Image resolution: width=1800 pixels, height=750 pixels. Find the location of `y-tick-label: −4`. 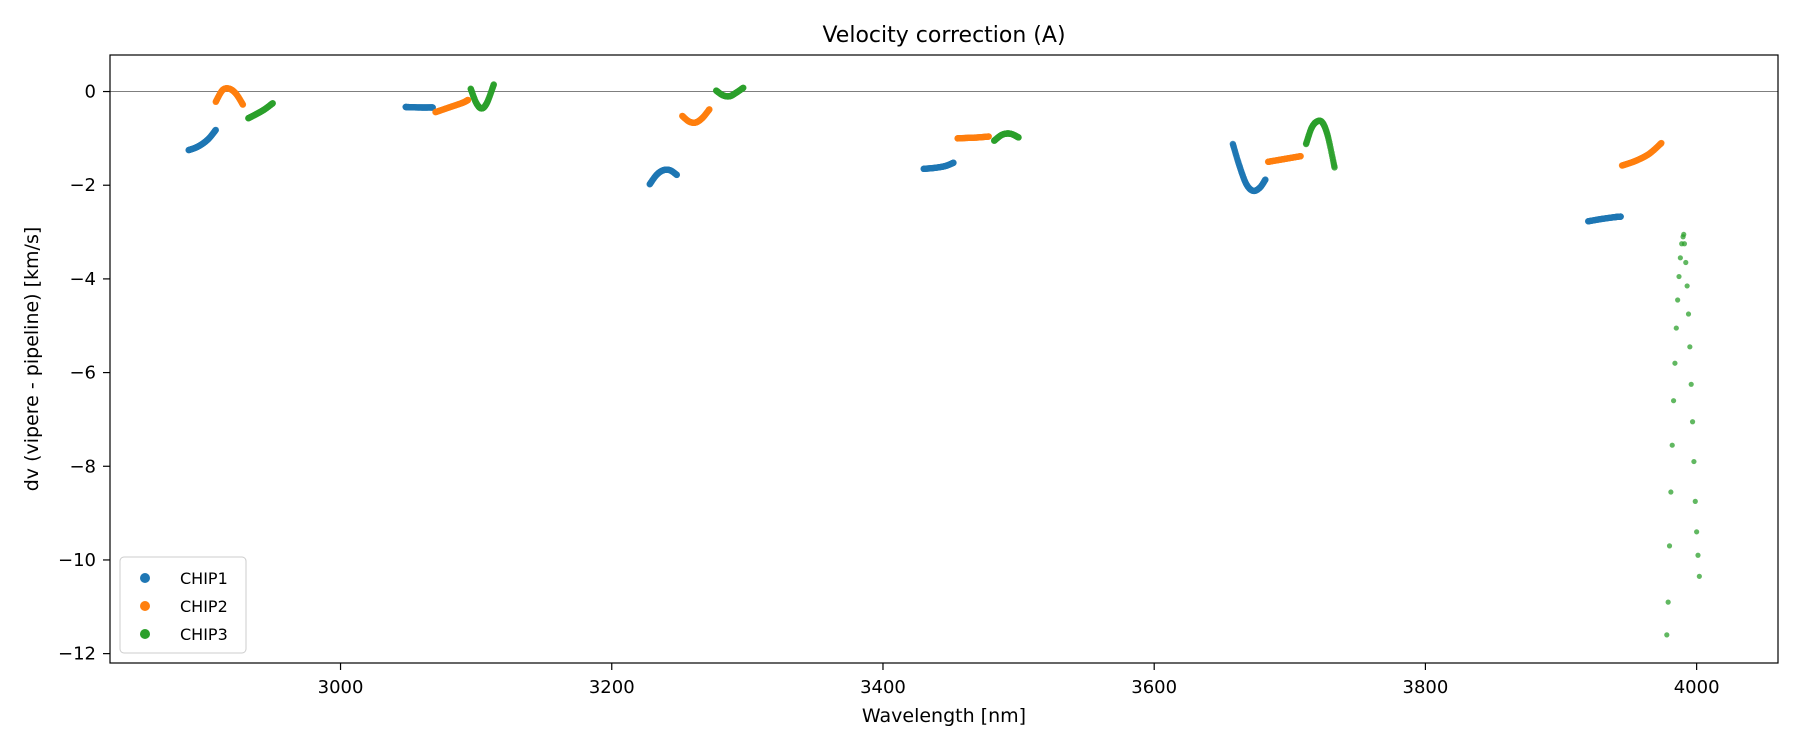

y-tick-label: −4 is located at coordinates (82, 279).